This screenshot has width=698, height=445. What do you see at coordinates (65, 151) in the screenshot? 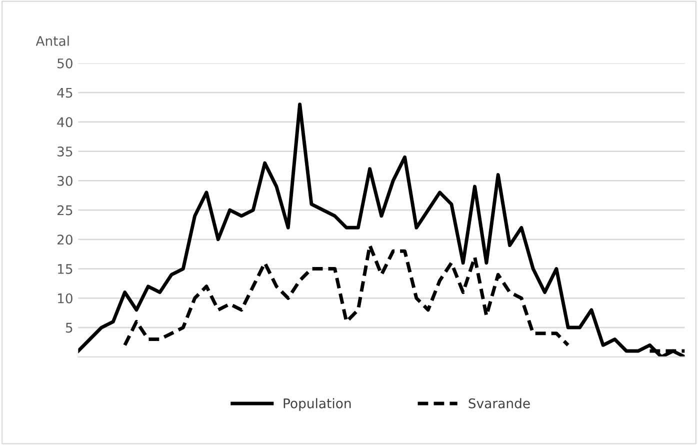
I see `y-tick-label: 35` at bounding box center [65, 151].